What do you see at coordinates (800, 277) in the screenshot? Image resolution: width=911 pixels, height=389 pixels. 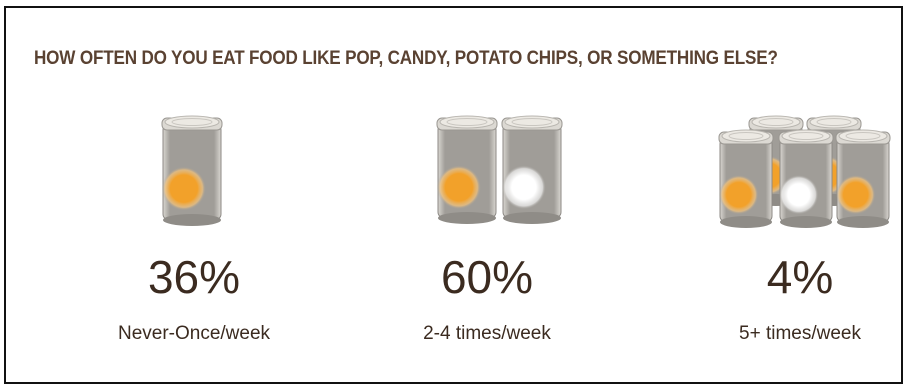 I see `value-label-5plus: 4%` at bounding box center [800, 277].